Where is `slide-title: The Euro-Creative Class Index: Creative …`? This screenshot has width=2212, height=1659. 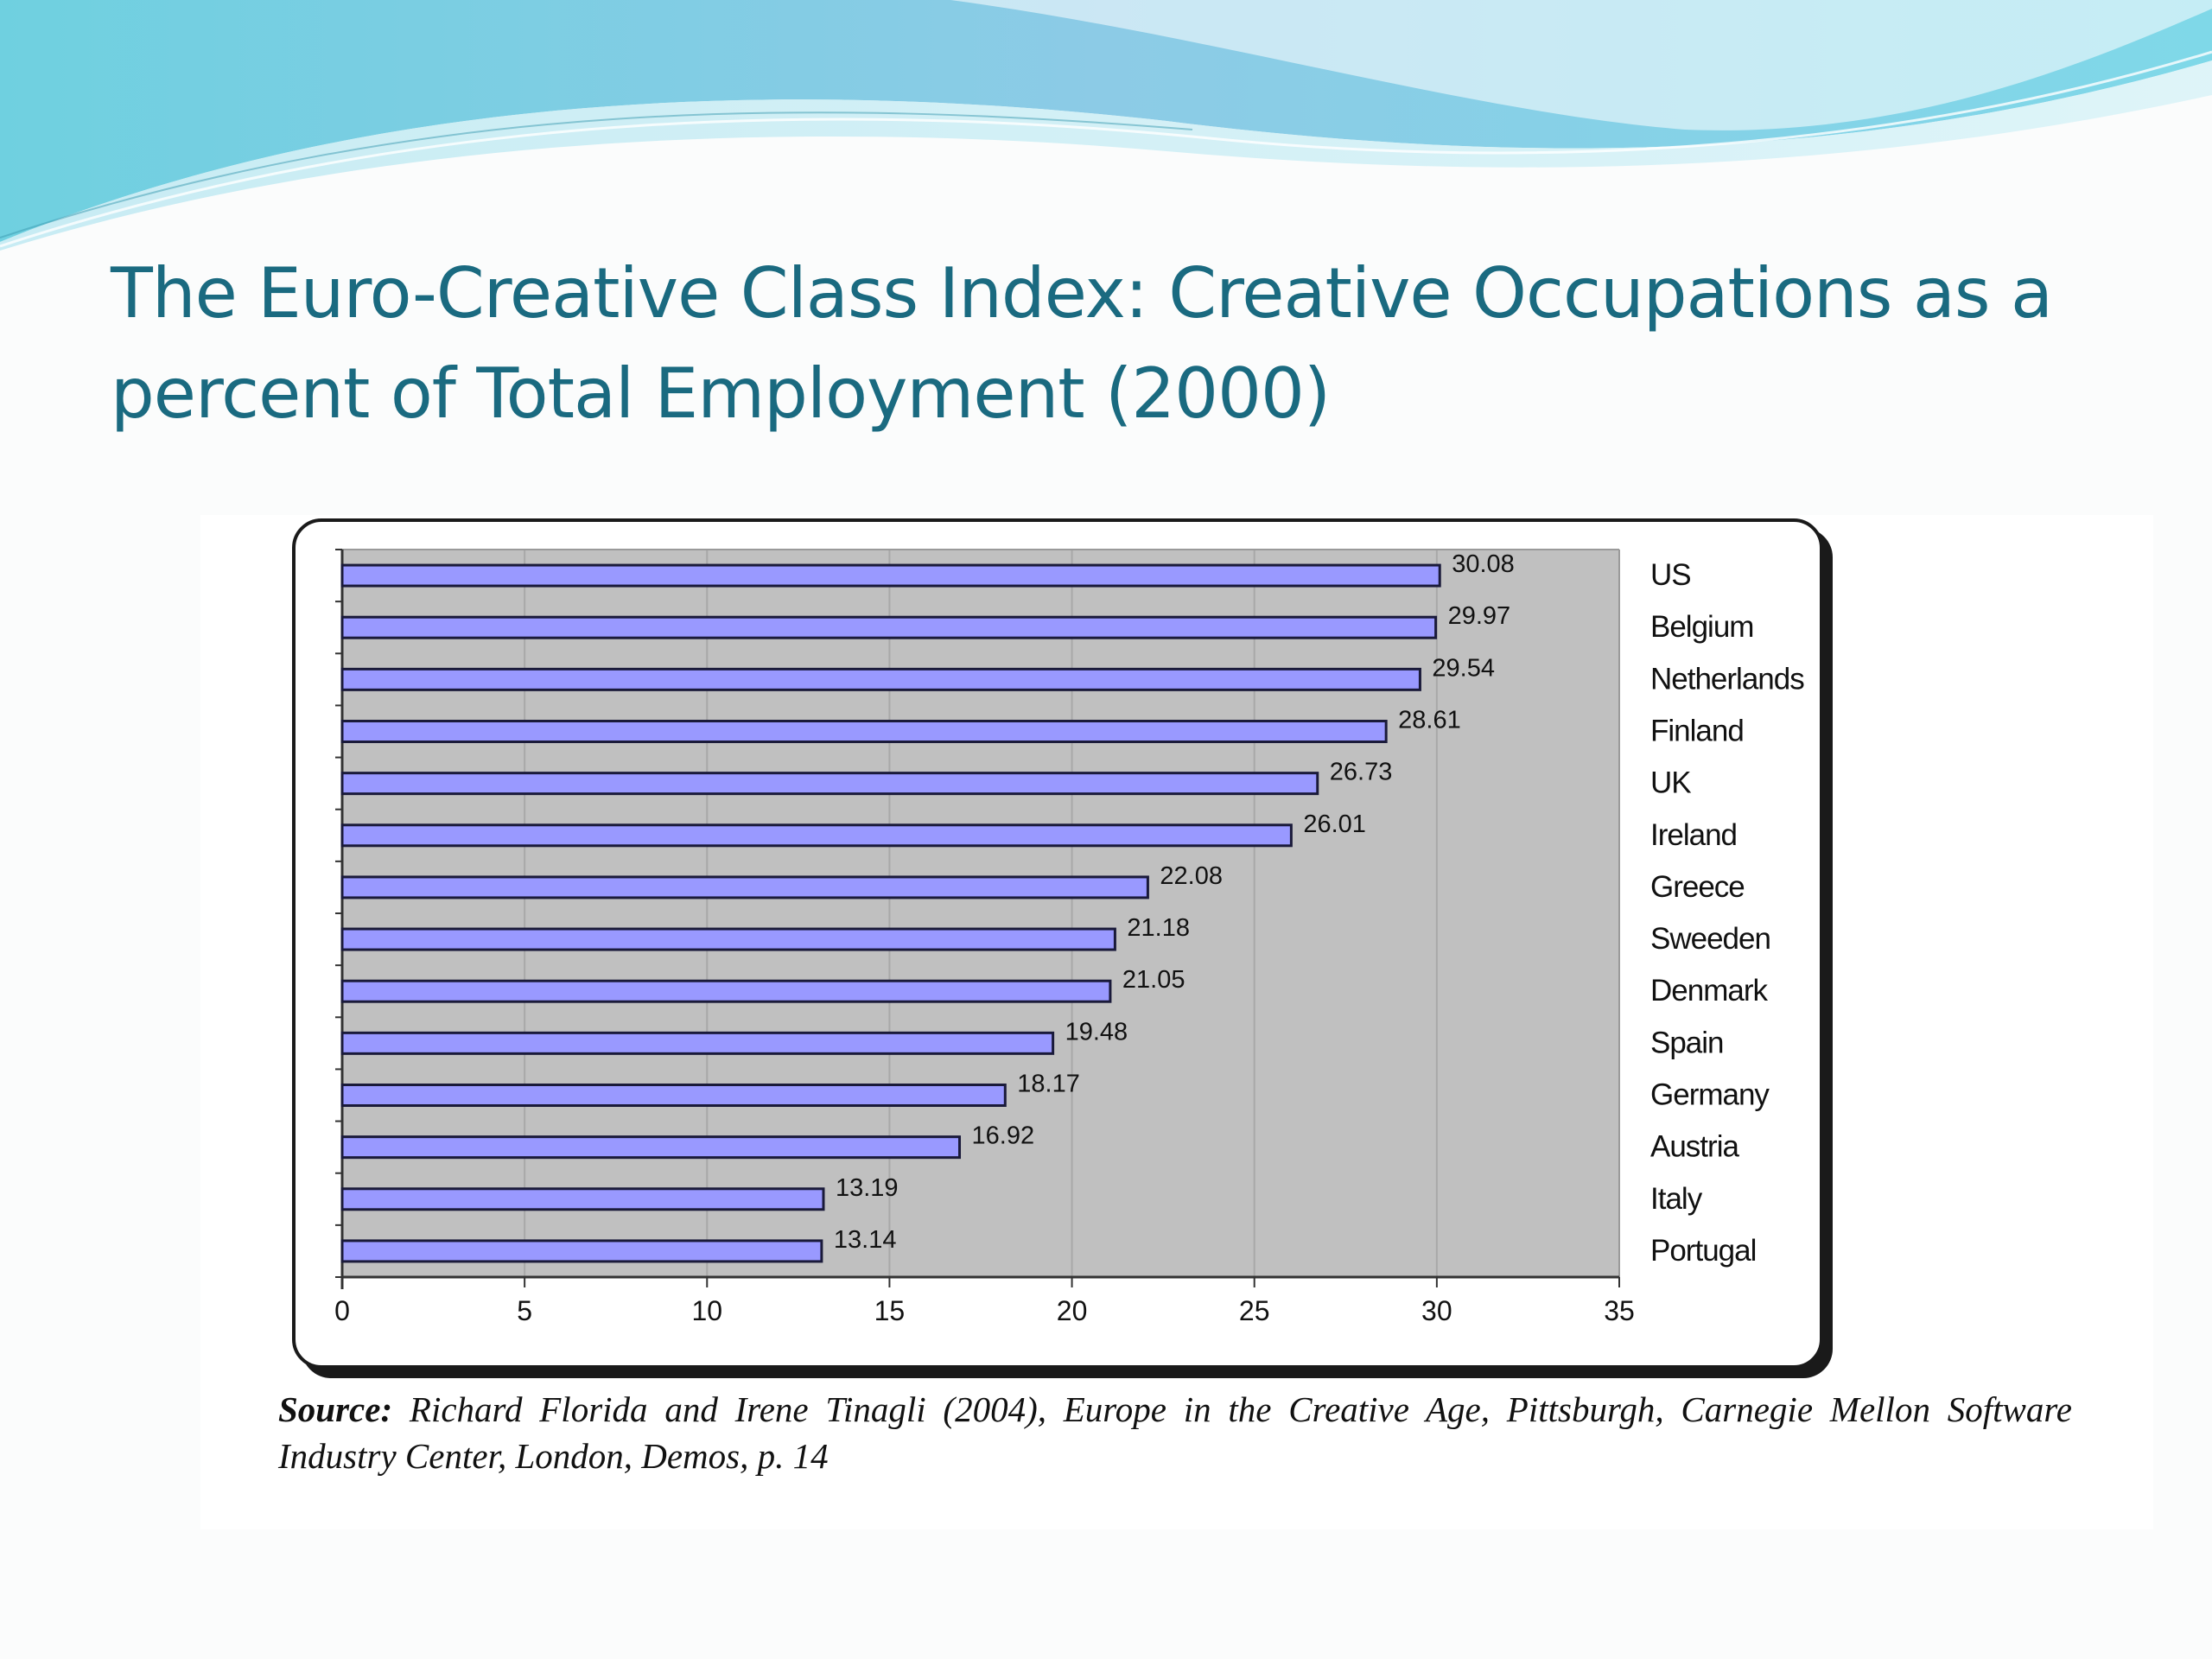 slide-title: The Euro-Creative Class Index: Creative … is located at coordinates (1082, 343).